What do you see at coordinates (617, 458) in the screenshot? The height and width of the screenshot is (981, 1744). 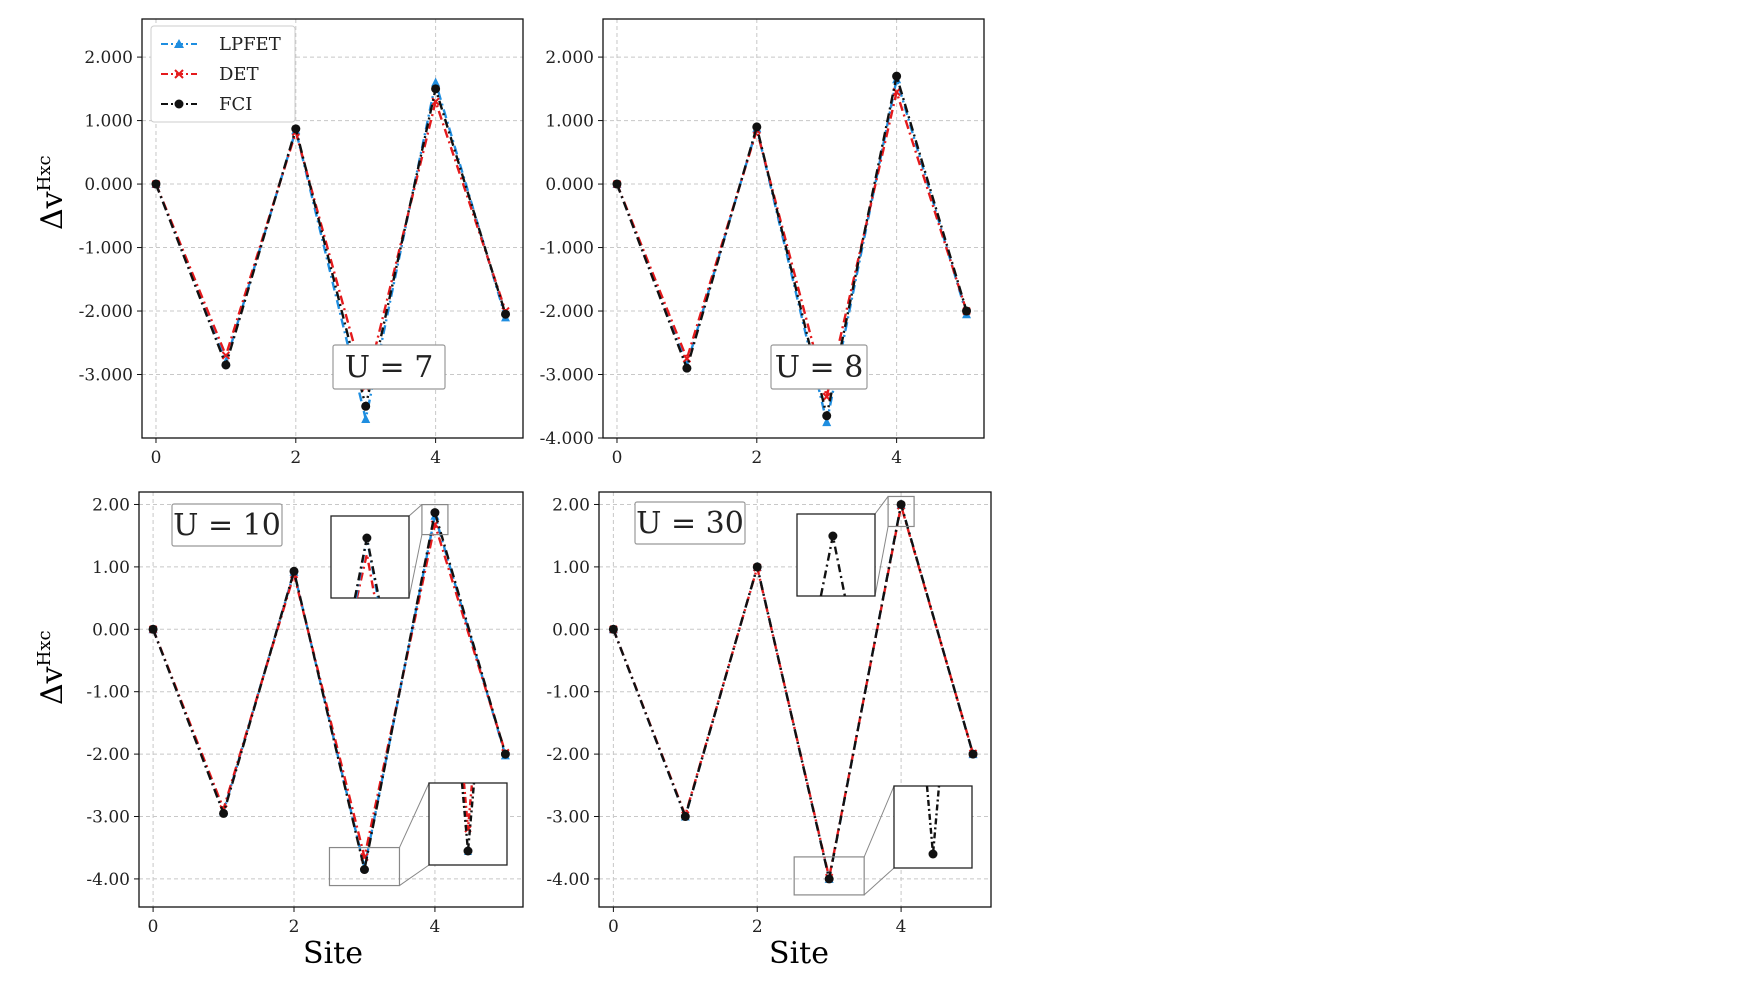 I see `xtick-label: 0` at bounding box center [617, 458].